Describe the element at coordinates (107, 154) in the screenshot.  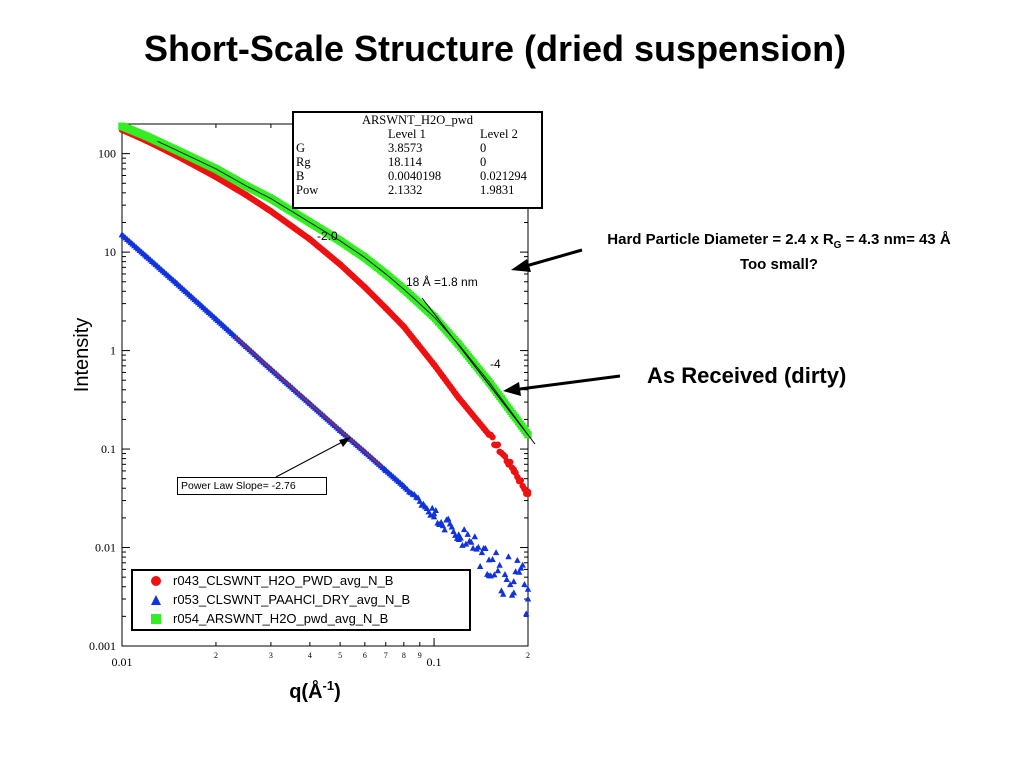
I see `y-tick-label: 100` at that location.